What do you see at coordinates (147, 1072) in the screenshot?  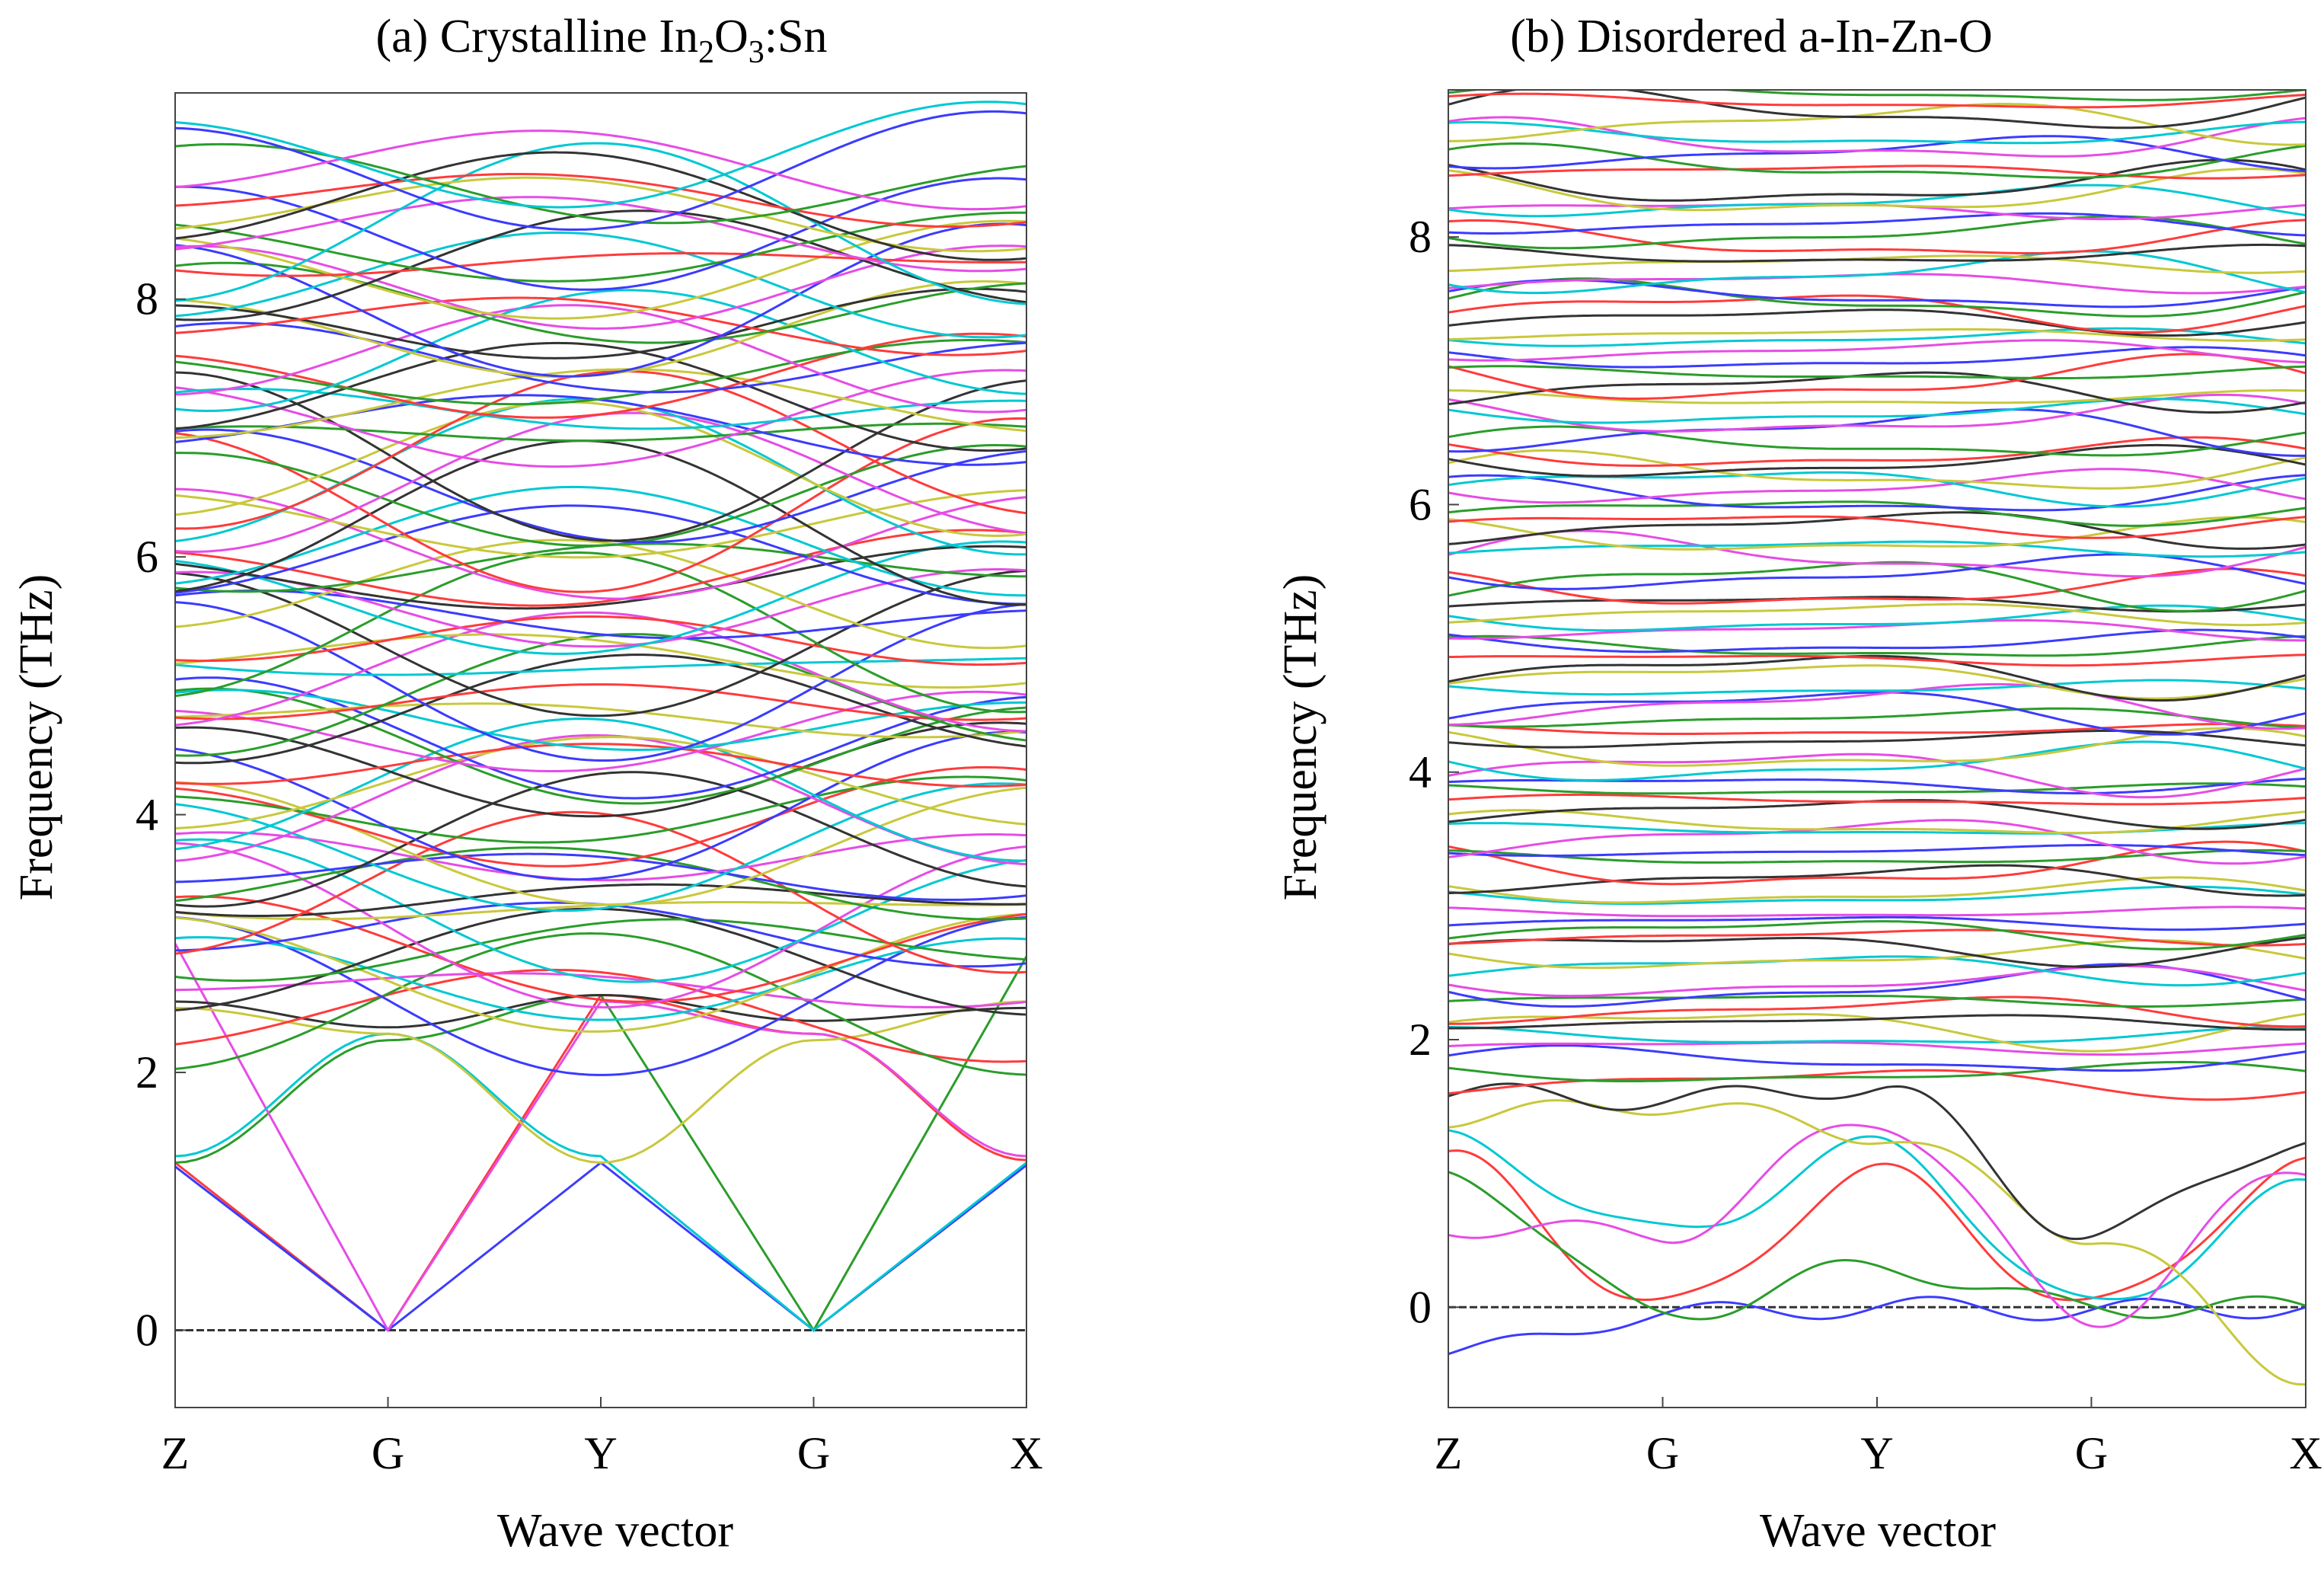 I see `panel-a-y-tick-label: 2` at bounding box center [147, 1072].